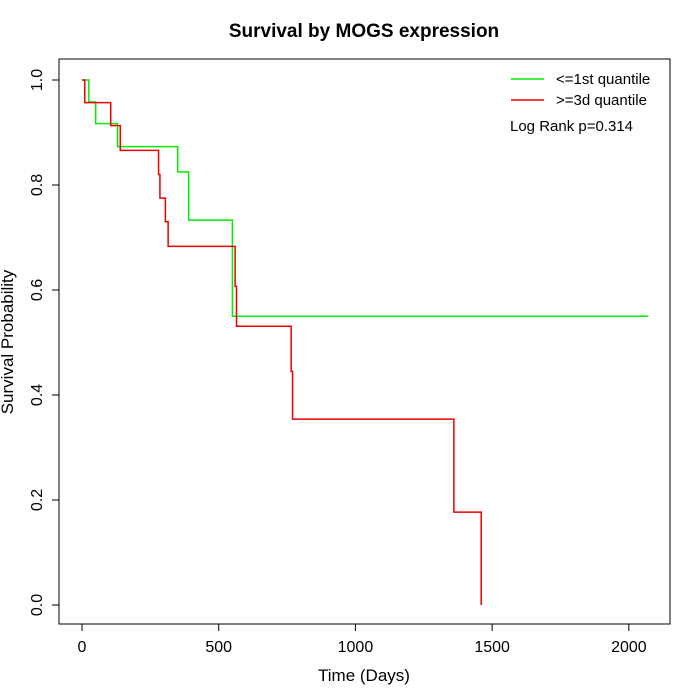 This screenshot has width=700, height=700. Describe the element at coordinates (580, 90) in the screenshot. I see `legend: <=1st quantile >=3d quantile` at that location.